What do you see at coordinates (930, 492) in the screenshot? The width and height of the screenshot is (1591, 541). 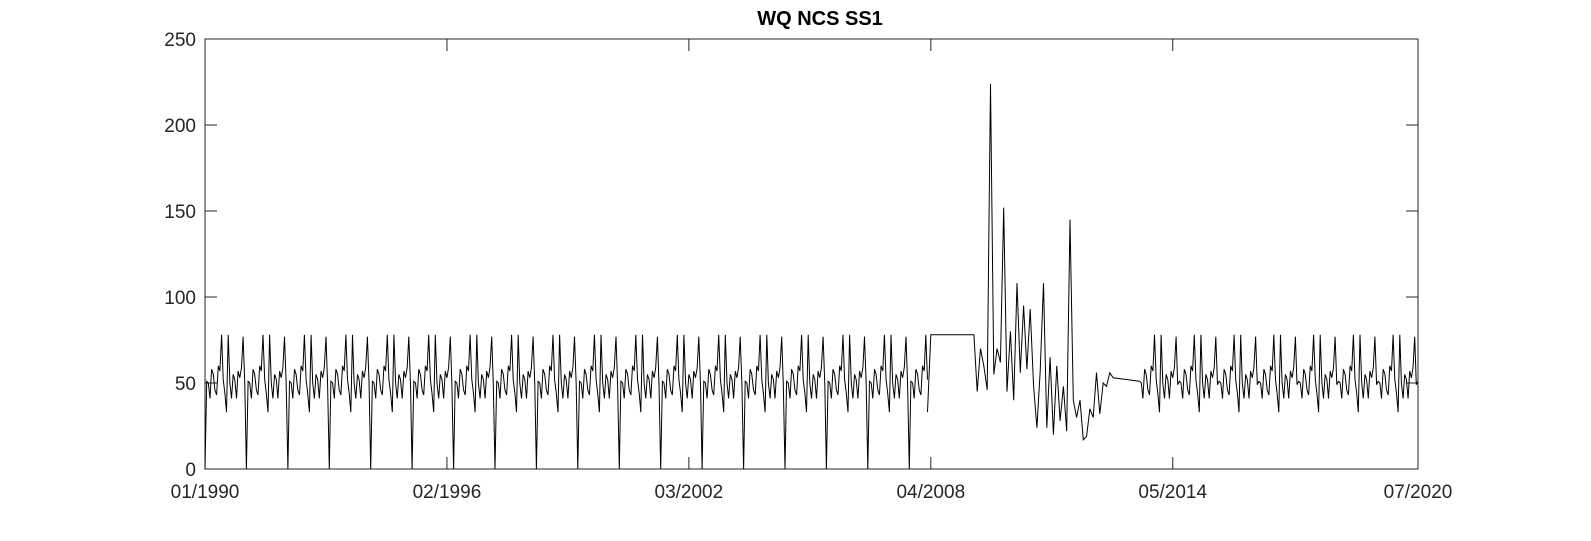 I see `x-tick-label: 04/2008` at bounding box center [930, 492].